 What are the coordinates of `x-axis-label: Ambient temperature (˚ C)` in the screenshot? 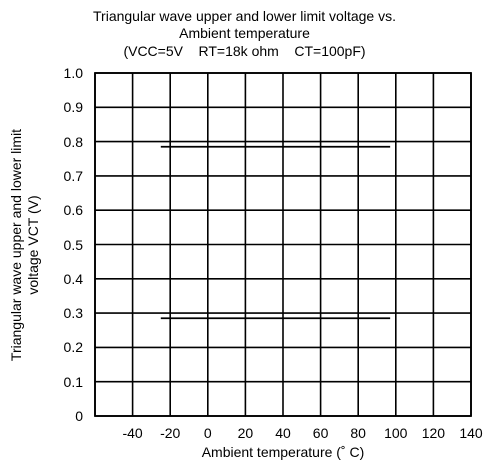 It's located at (283, 452).